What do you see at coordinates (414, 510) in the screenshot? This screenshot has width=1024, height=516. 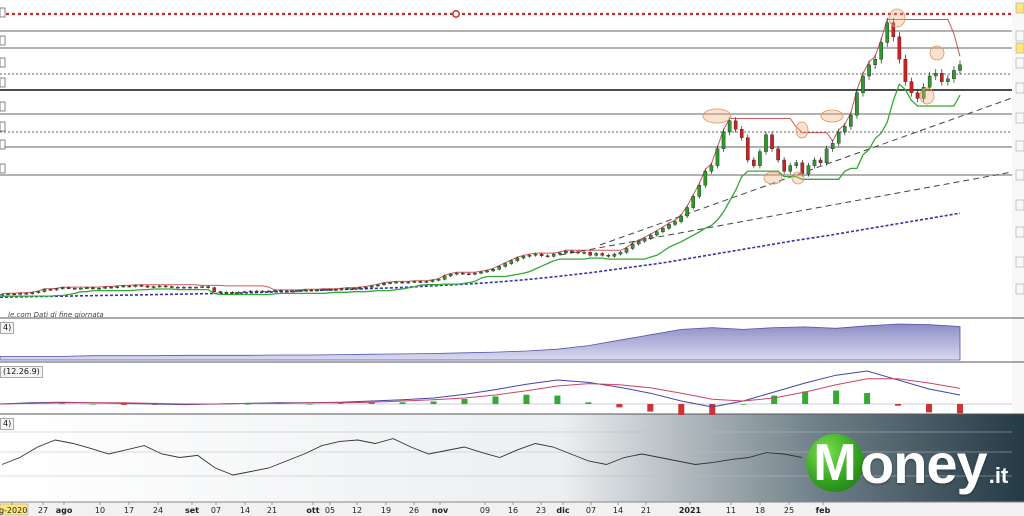 I see `x-axis-tick-label: 26` at bounding box center [414, 510].